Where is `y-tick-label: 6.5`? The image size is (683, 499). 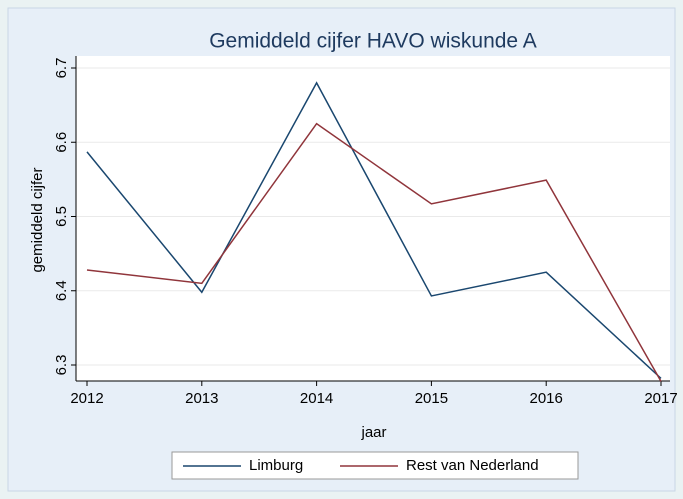
y-tick-label: 6.5 is located at coordinates (61, 216).